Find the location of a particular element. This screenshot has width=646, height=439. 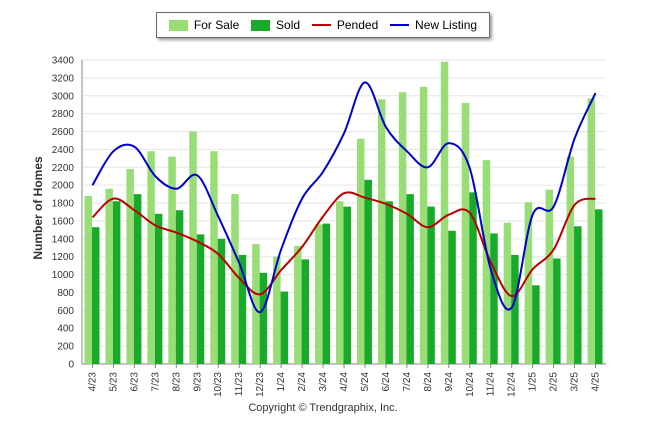

legend-label-sold: Sold is located at coordinates (288, 25).